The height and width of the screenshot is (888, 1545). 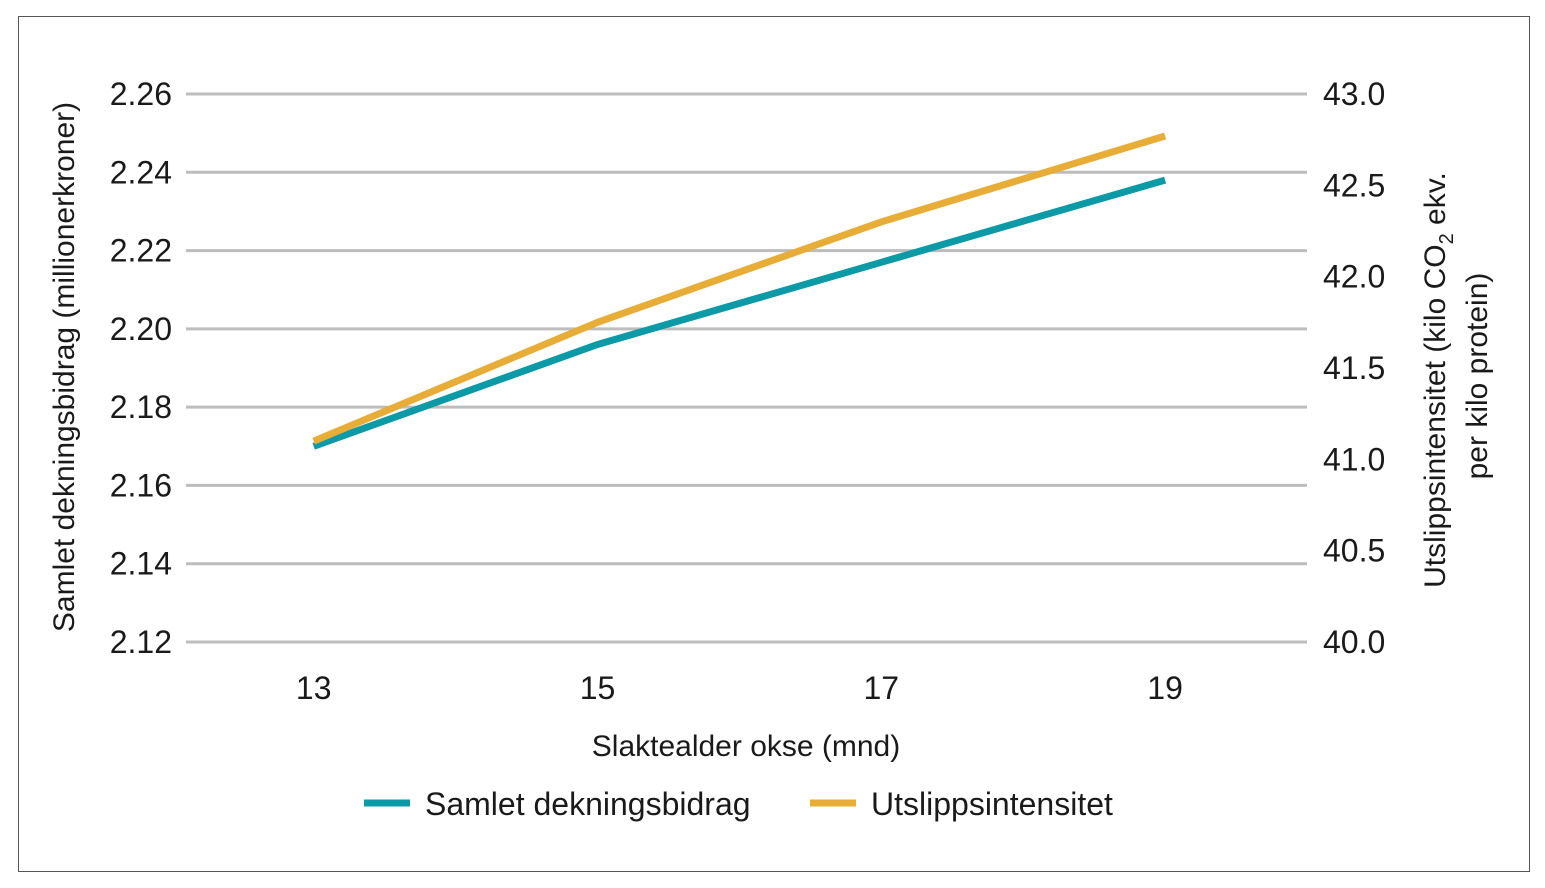 I want to click on right-tick-label-2: 41.0, so click(x=1354, y=459).